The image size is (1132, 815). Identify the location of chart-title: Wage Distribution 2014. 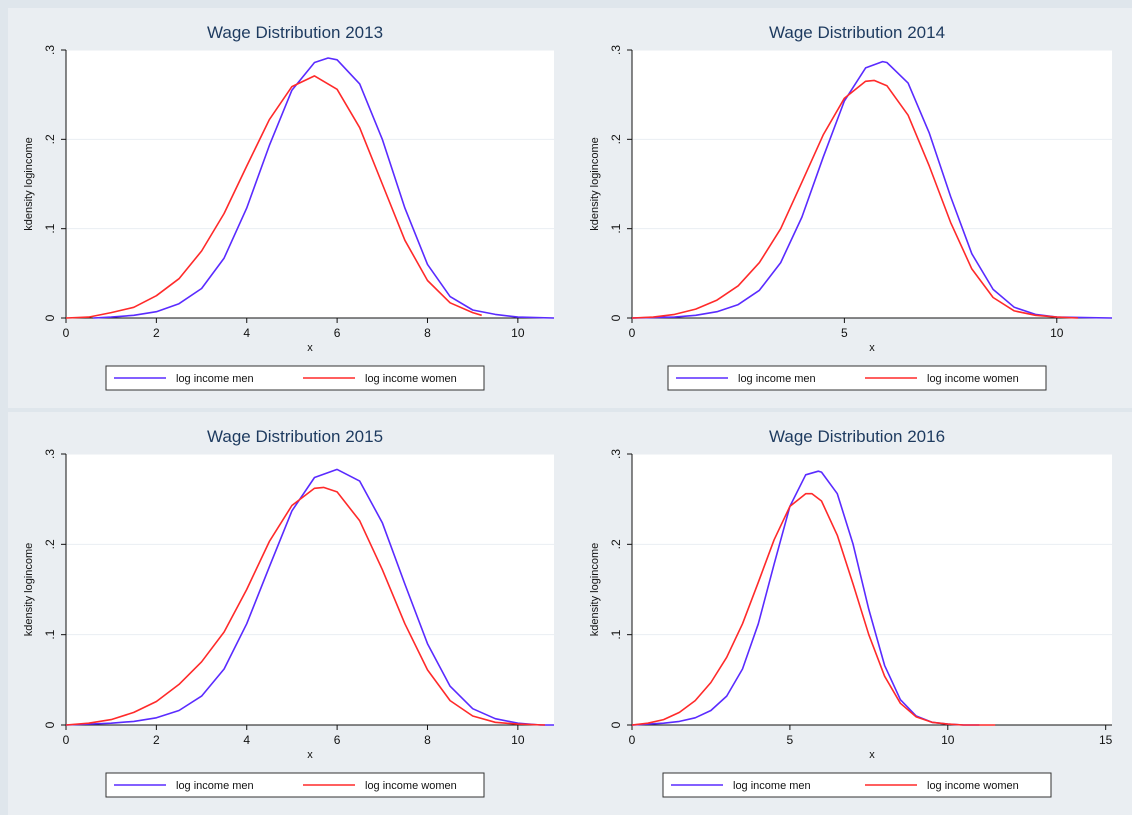
(857, 32).